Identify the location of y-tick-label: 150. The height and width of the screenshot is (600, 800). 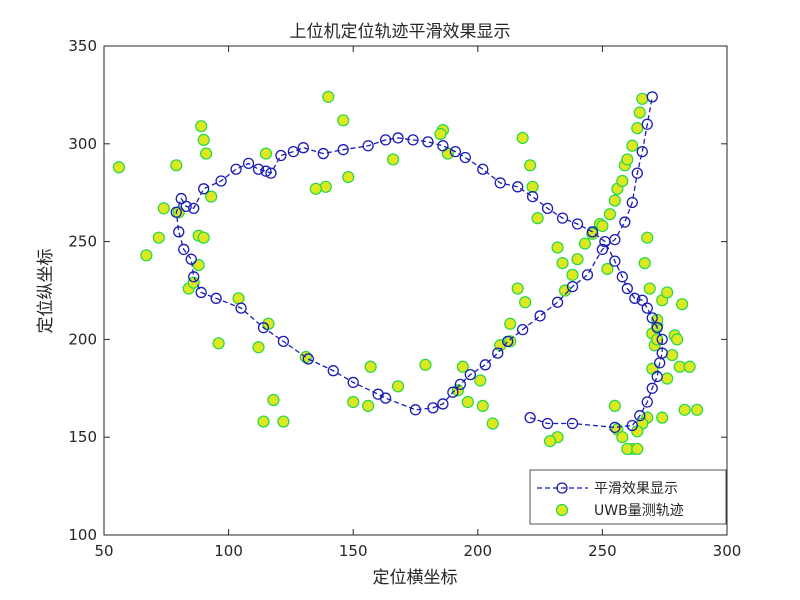
(82, 437).